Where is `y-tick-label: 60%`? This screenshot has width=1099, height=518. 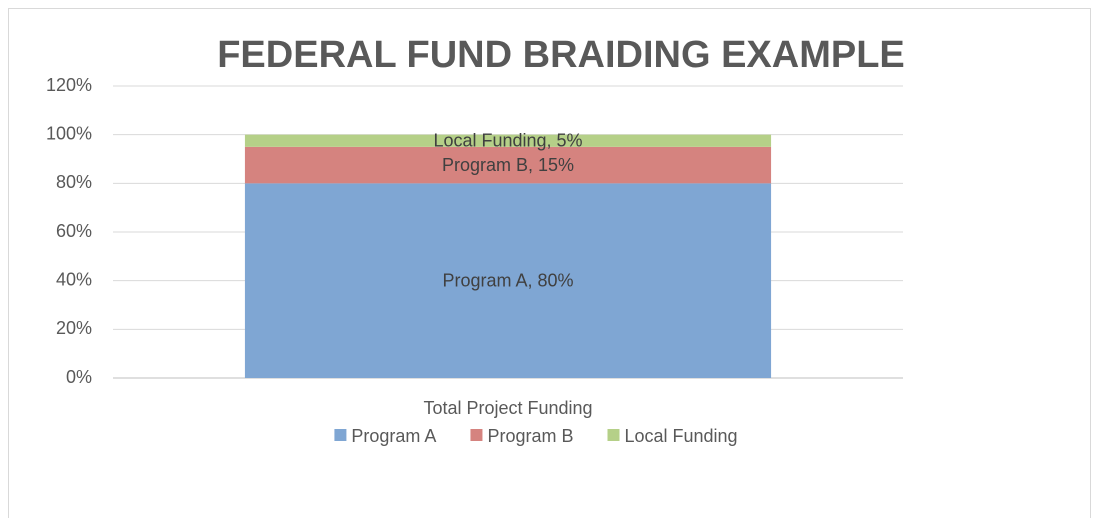 y-tick-label: 60% is located at coordinates (74, 231).